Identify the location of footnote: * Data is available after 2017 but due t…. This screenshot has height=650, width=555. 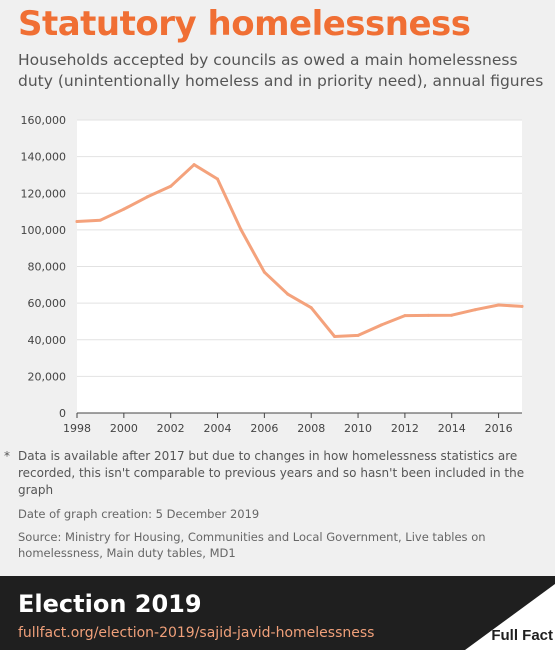
(277, 473).